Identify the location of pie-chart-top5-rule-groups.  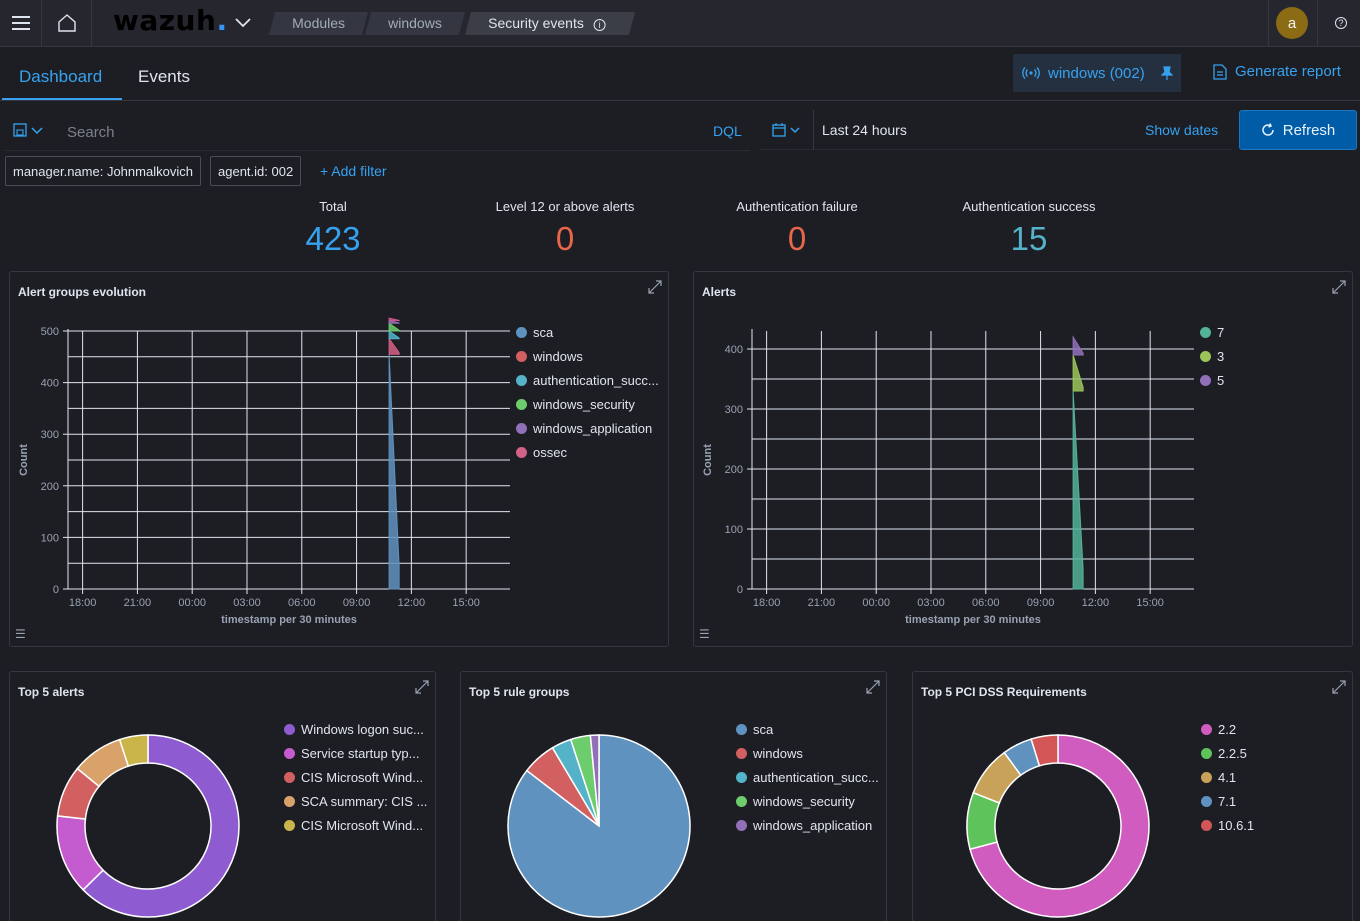
(596, 796).